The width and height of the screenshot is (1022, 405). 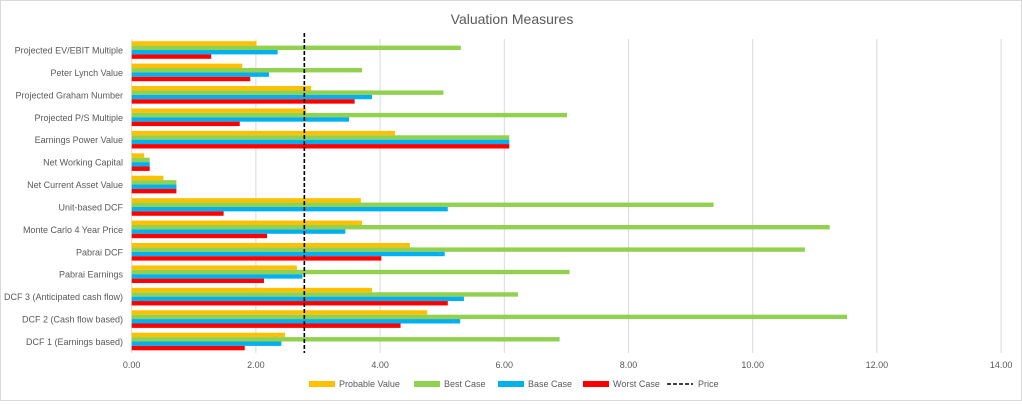 I want to click on x-tick-label: 12.00, so click(x=877, y=365).